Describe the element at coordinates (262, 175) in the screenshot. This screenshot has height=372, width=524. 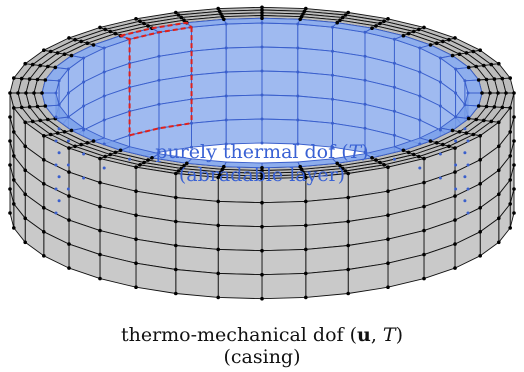
I see `abradable-label-line2: (abradable layer)` at that location.